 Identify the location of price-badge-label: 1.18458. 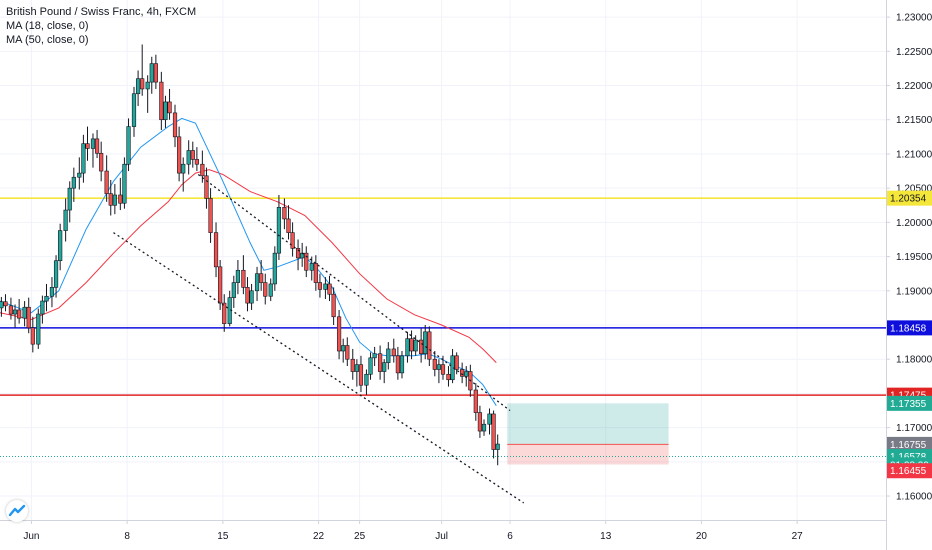
(908, 328).